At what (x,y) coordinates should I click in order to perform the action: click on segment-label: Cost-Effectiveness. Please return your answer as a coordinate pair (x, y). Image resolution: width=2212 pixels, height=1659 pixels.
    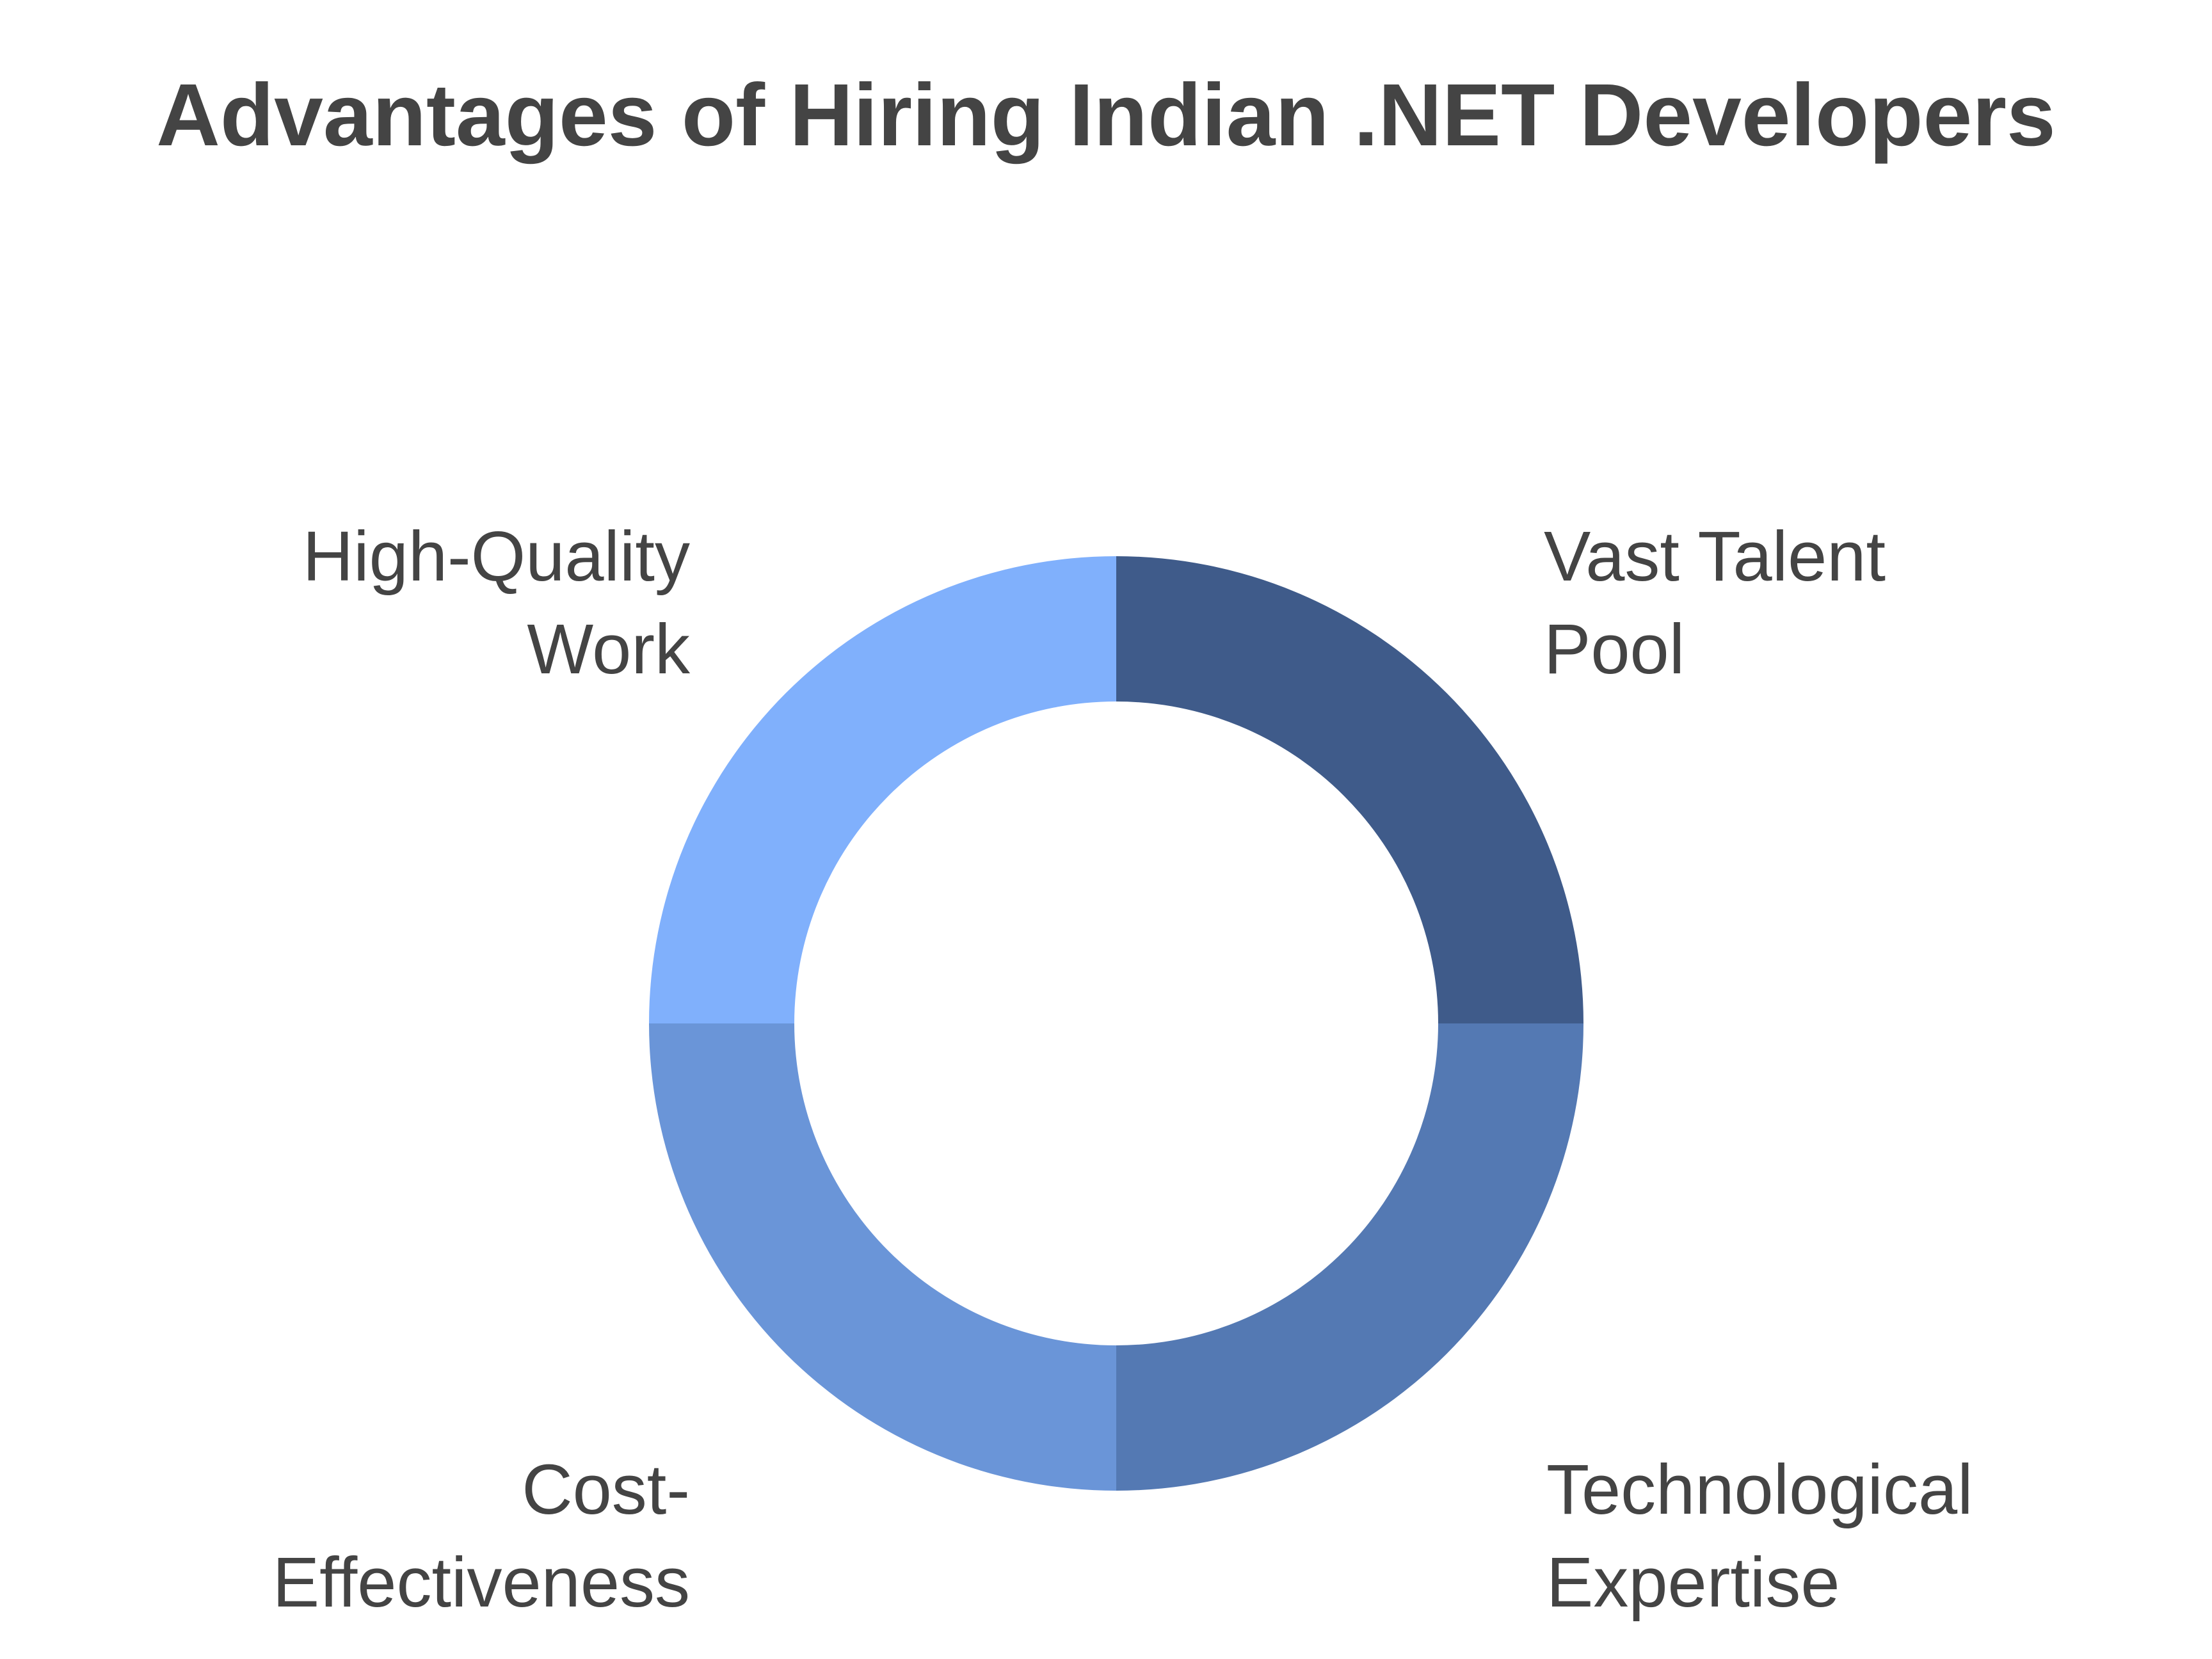
    Looking at the image, I should click on (481, 1536).